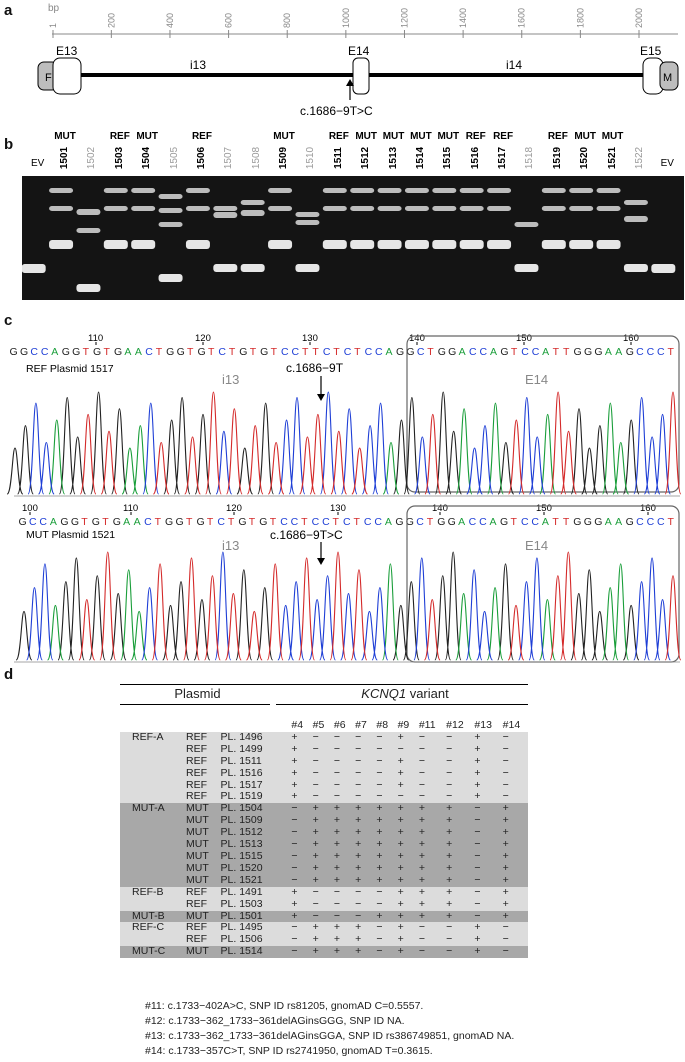 The height and width of the screenshot is (1062, 685). What do you see at coordinates (30, 508) in the screenshot?
I see `sequence-position: 100` at bounding box center [30, 508].